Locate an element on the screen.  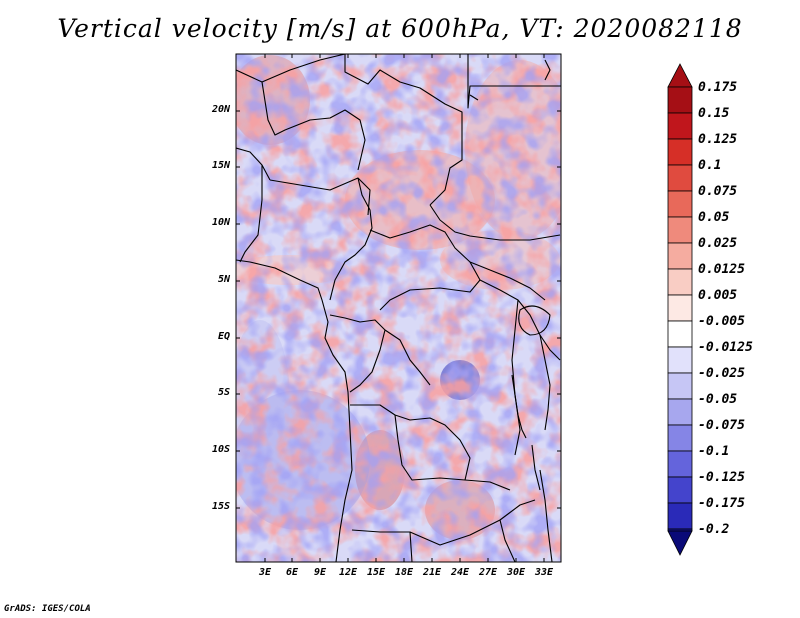
y-tick-label: 10N is located at coordinates (220, 222).